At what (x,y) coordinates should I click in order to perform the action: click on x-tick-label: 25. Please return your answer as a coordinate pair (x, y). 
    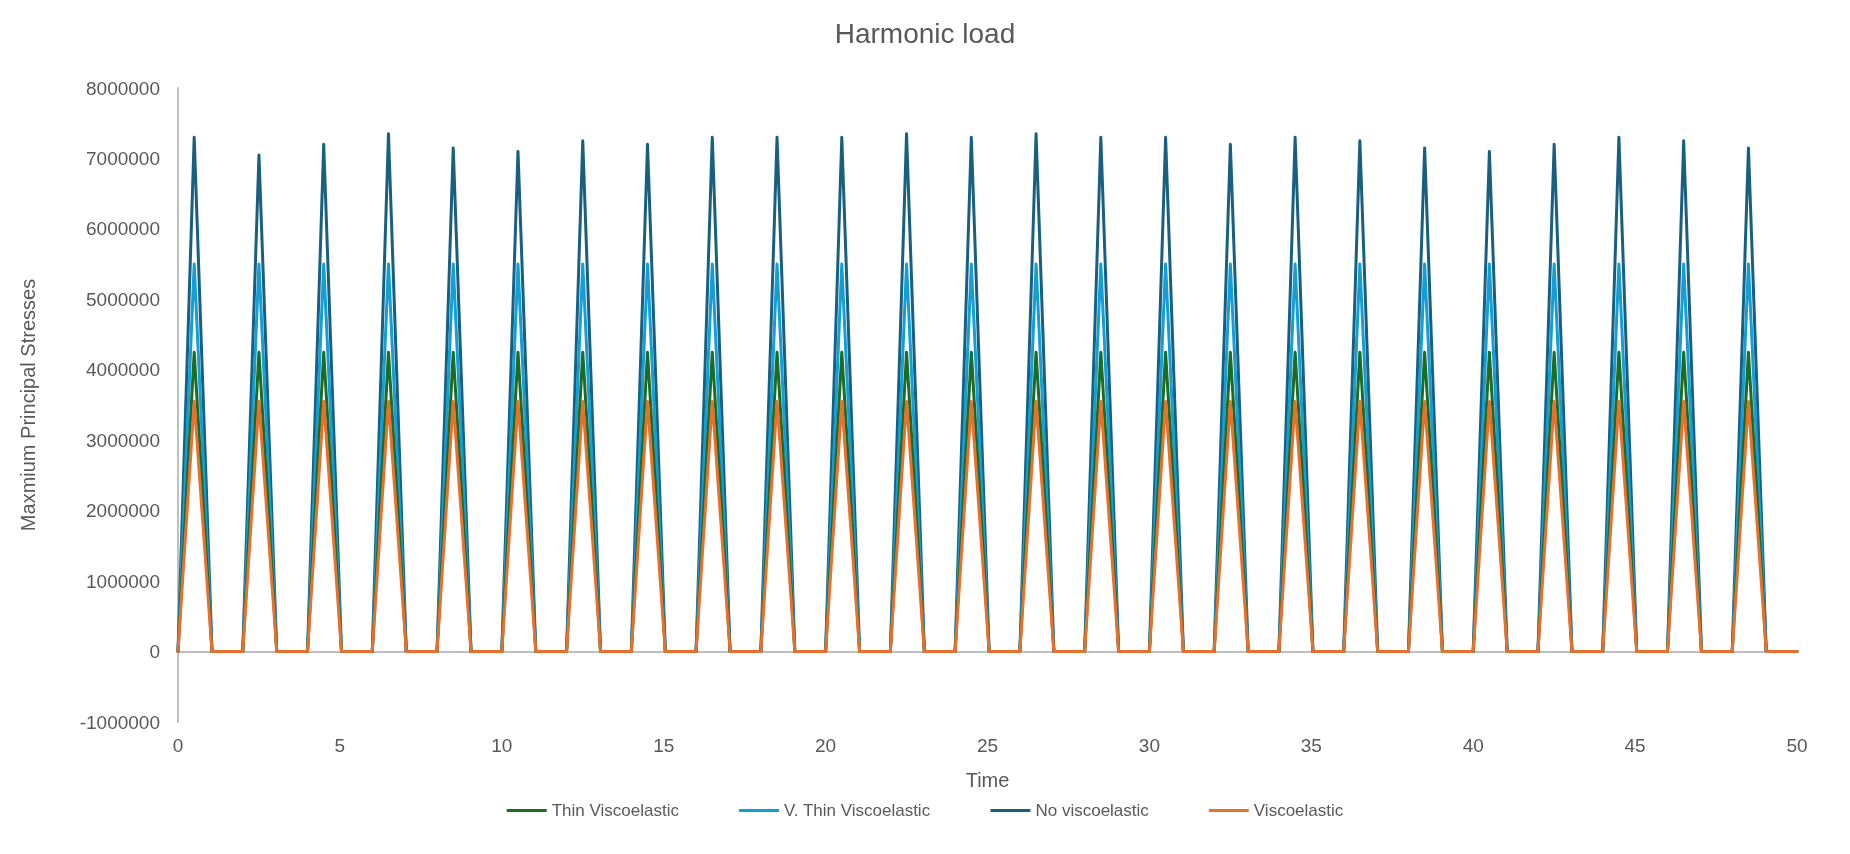
    Looking at the image, I should click on (987, 745).